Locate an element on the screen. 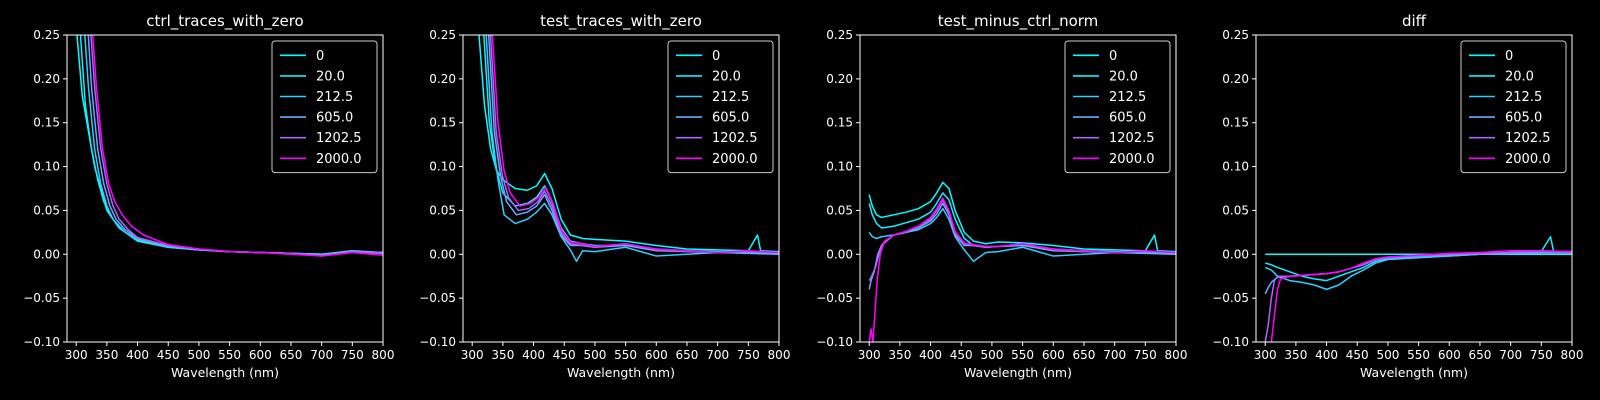  chart-title: test_traces_with_zero is located at coordinates (621, 21).